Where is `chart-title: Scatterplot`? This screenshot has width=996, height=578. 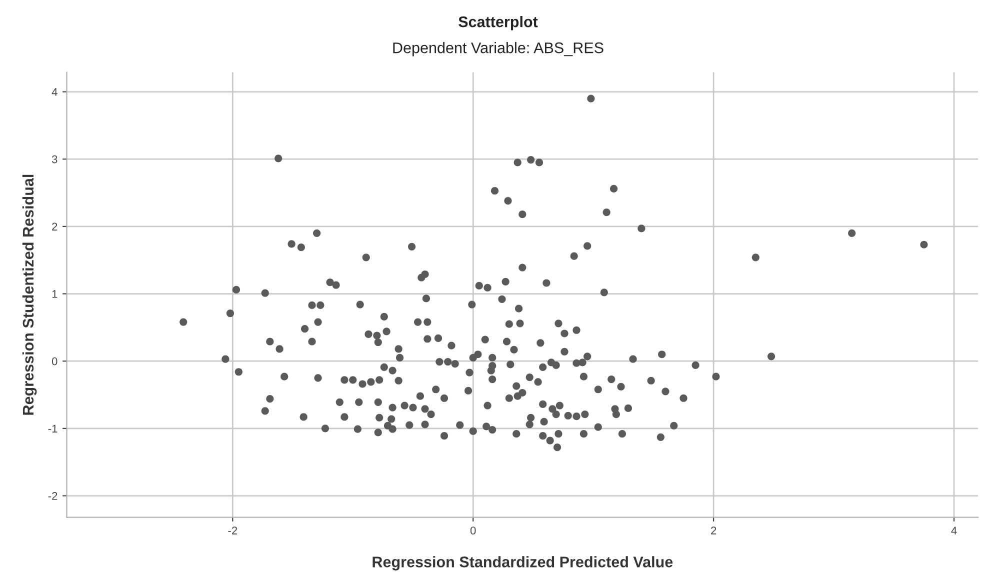 chart-title: Scatterplot is located at coordinates (498, 23).